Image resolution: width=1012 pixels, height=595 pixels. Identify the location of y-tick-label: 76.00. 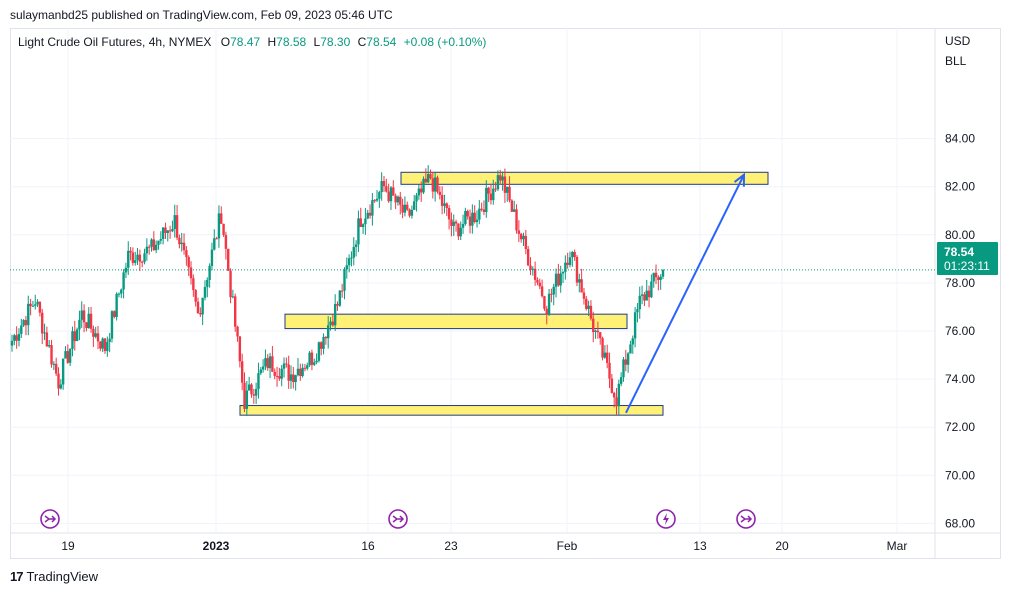
(960, 331).